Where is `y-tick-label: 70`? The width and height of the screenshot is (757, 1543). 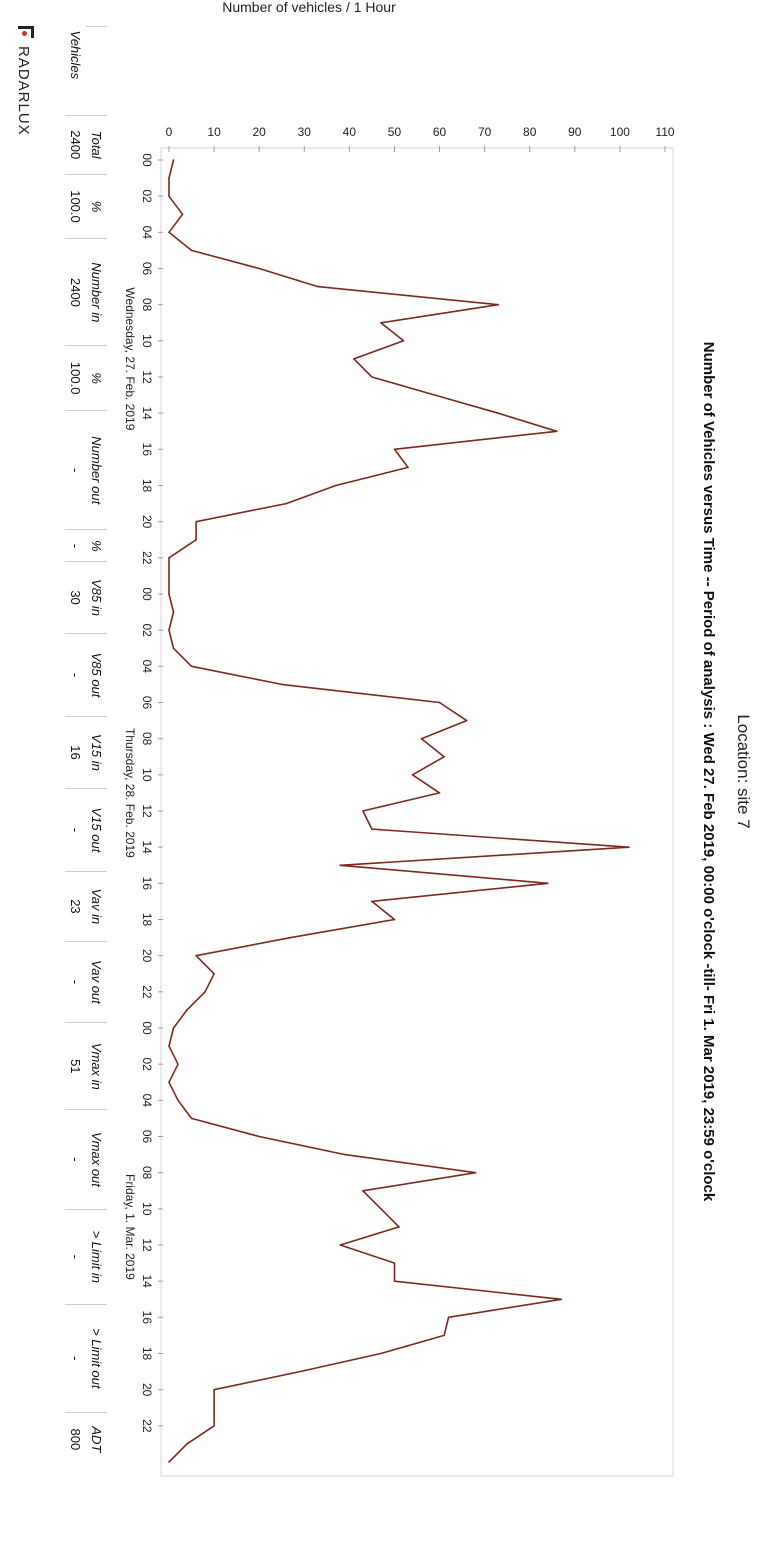
y-tick-label: 70 is located at coordinates (485, 132).